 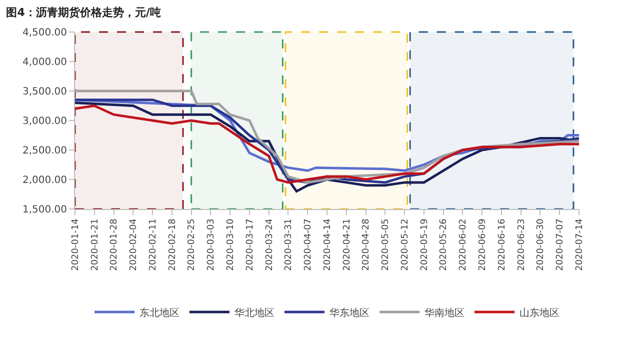 What do you see at coordinates (561, 244) in the screenshot?
I see `x-tick-label: 2020-07-07` at bounding box center [561, 244].